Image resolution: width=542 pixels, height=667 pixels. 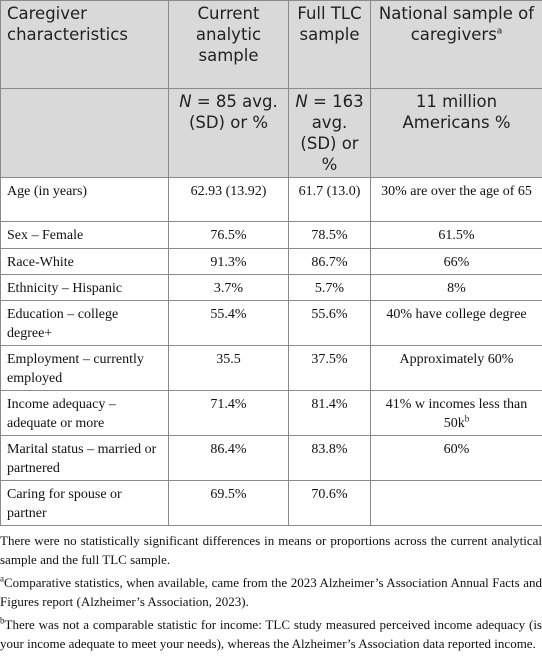 What do you see at coordinates (456, 359) in the screenshot?
I see `cell-text: Approximately 60%` at bounding box center [456, 359].